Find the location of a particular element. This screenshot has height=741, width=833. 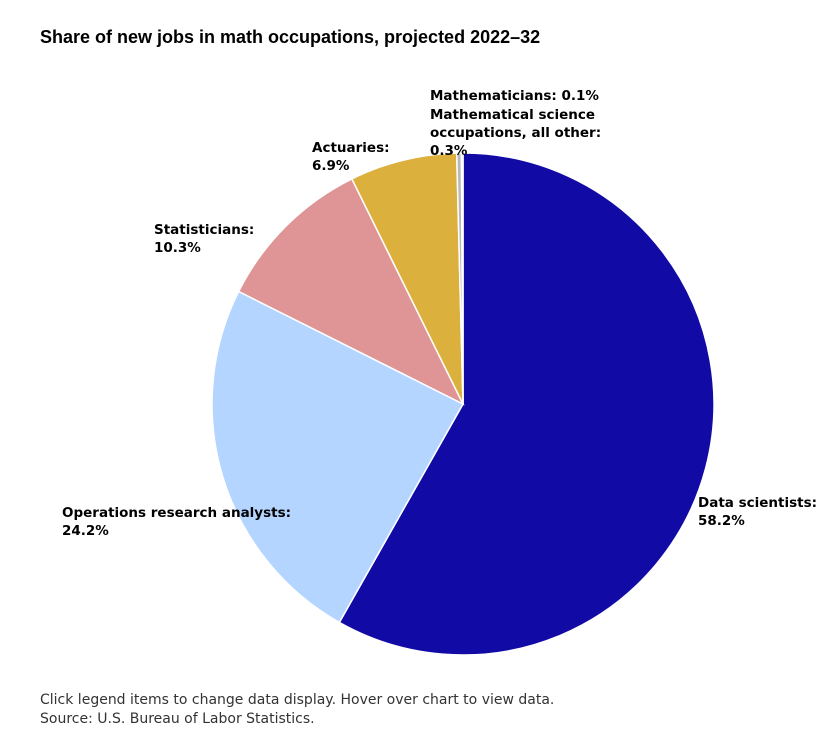

data-label-mathematicians: Mathematicians: 0.1% is located at coordinates (514, 96).